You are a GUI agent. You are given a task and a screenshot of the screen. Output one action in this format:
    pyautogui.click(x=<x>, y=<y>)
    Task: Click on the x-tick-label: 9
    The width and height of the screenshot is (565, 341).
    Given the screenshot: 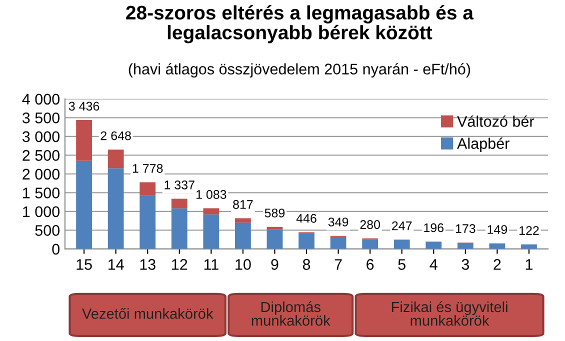 What is the action you would take?
    pyautogui.click(x=274, y=264)
    